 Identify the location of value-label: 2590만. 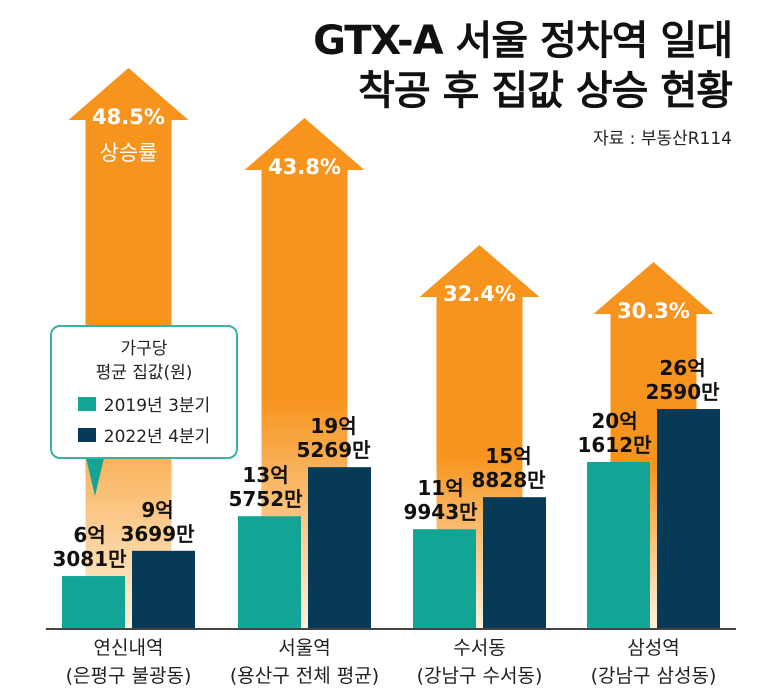
(682, 392).